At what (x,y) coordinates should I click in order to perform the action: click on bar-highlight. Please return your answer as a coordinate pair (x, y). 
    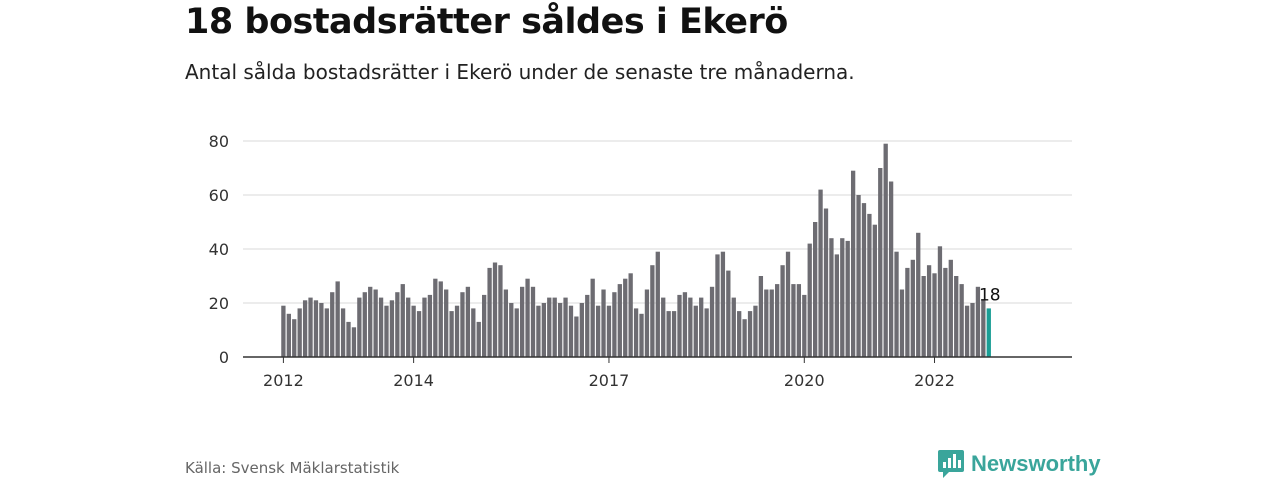
    Looking at the image, I should click on (988, 332).